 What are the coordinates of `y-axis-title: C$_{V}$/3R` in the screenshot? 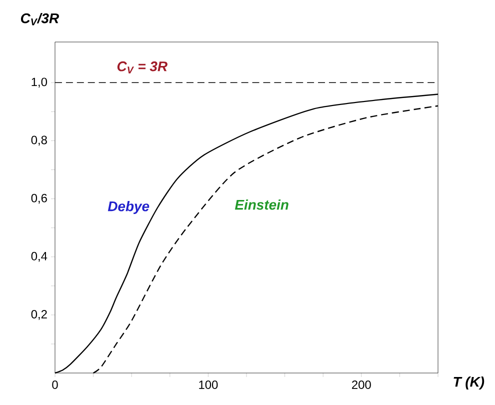 It's located at (39, 19).